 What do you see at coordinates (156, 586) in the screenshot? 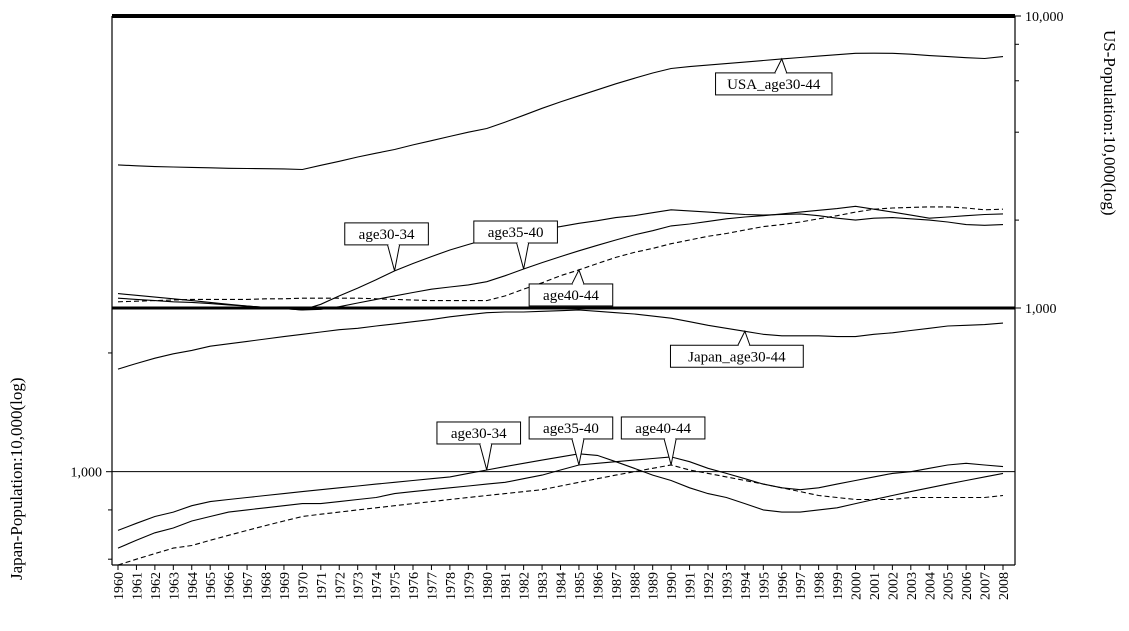
I see `x-tick-label-1962: 1962` at bounding box center [156, 586].